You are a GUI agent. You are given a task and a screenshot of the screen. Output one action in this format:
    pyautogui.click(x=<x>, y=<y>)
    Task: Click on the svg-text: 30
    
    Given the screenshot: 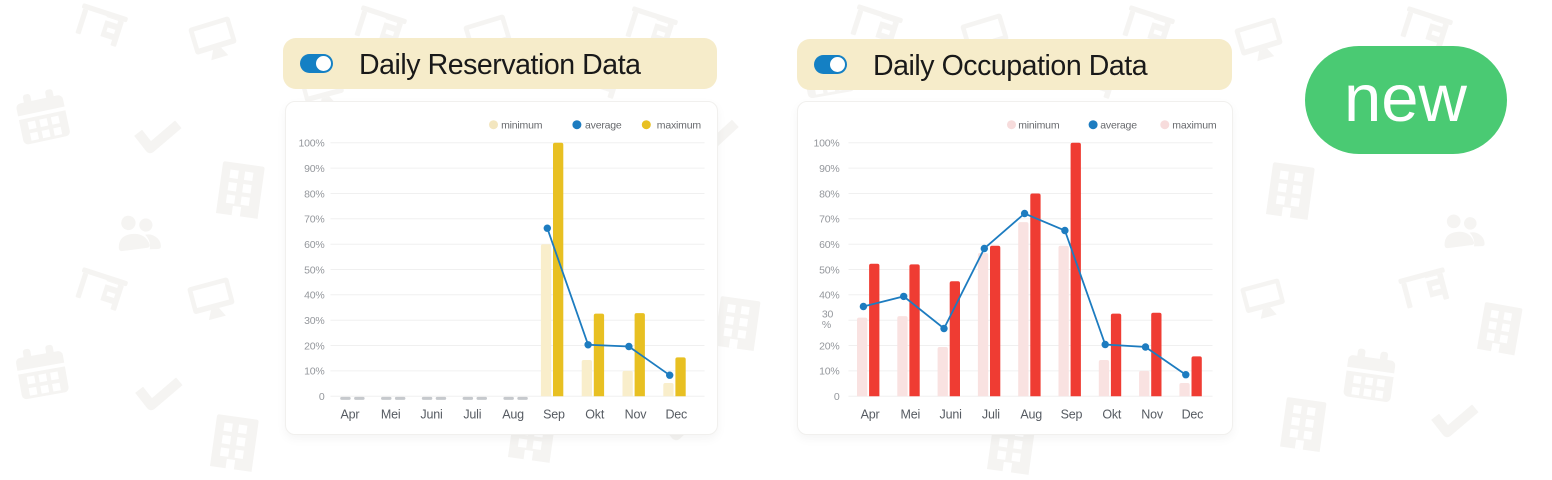 What is the action you would take?
    pyautogui.click(x=827, y=314)
    